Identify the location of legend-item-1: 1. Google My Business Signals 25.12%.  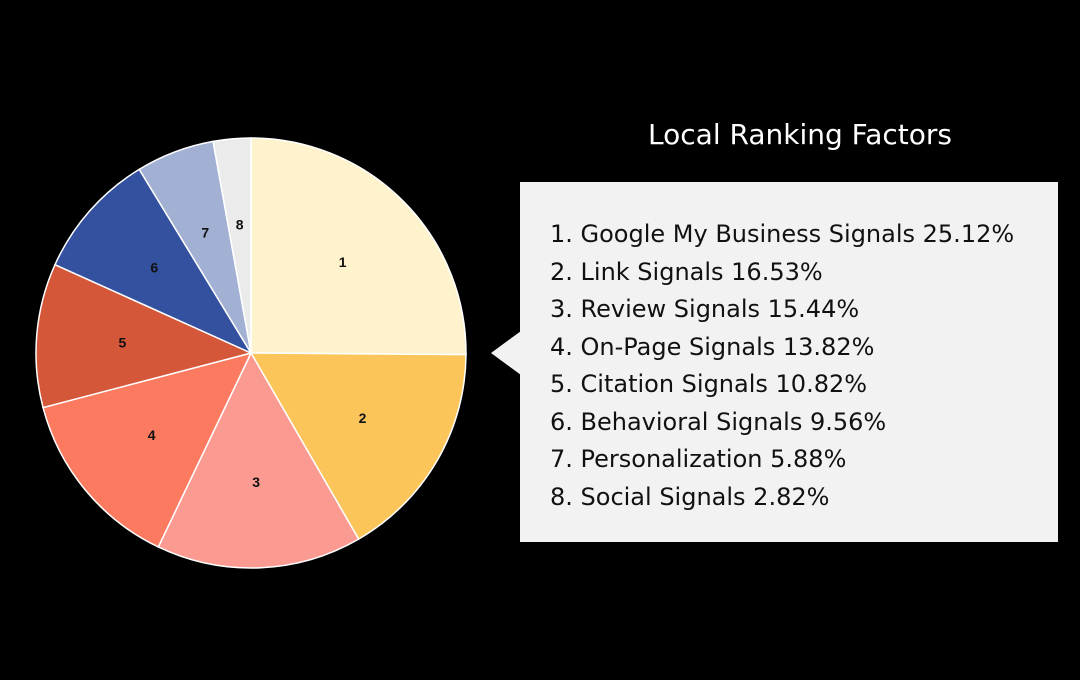
(782, 234).